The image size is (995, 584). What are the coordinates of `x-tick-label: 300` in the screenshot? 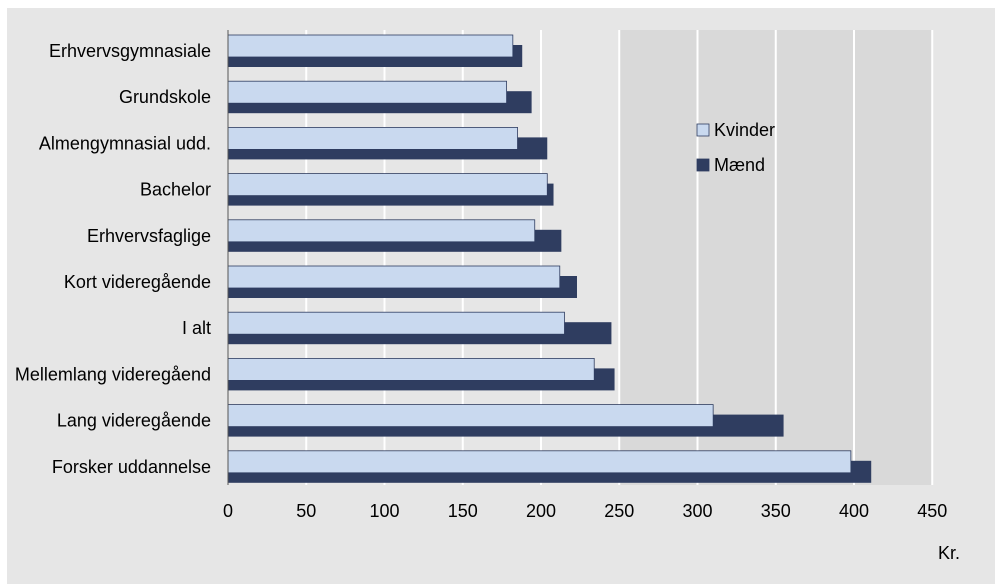 It's located at (697, 511).